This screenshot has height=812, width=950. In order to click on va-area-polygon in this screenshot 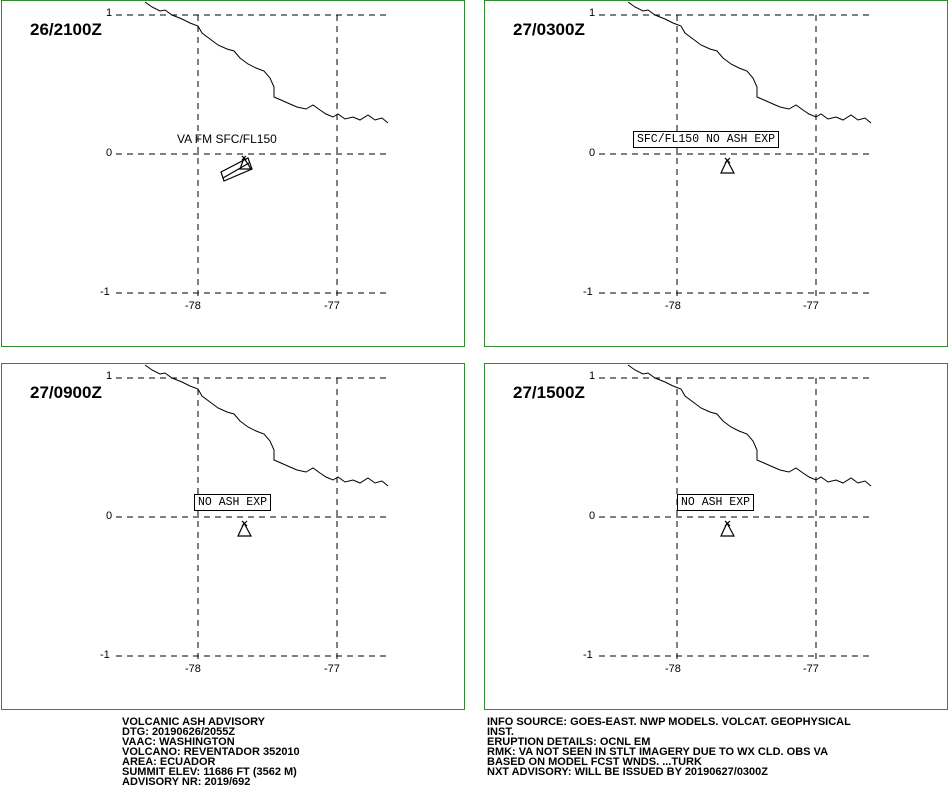, I will do `click(236, 169)`.